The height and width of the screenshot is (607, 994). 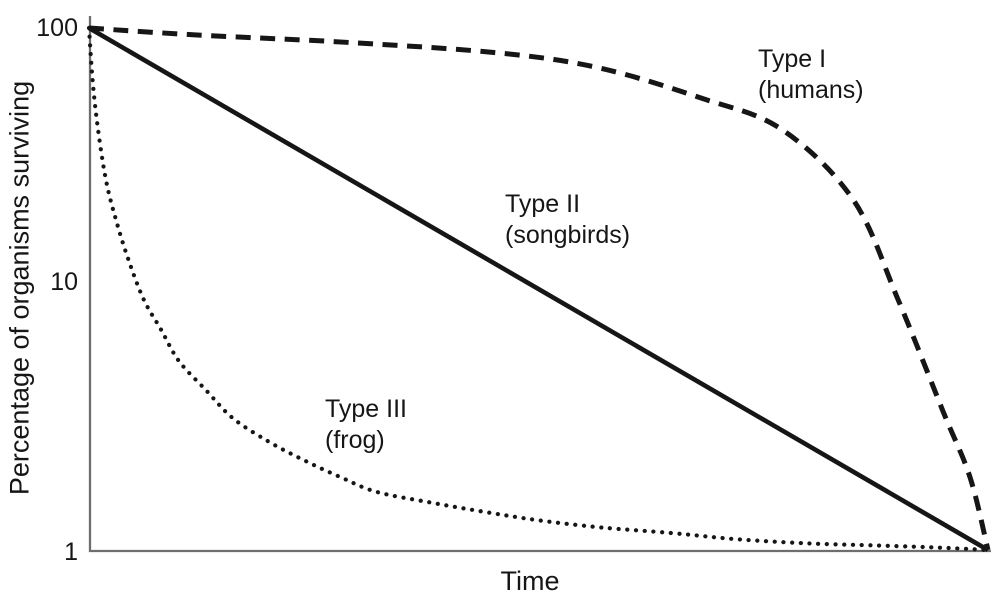 What do you see at coordinates (19, 288) in the screenshot?
I see `y-axis-title: Percentage of organisms surviving` at bounding box center [19, 288].